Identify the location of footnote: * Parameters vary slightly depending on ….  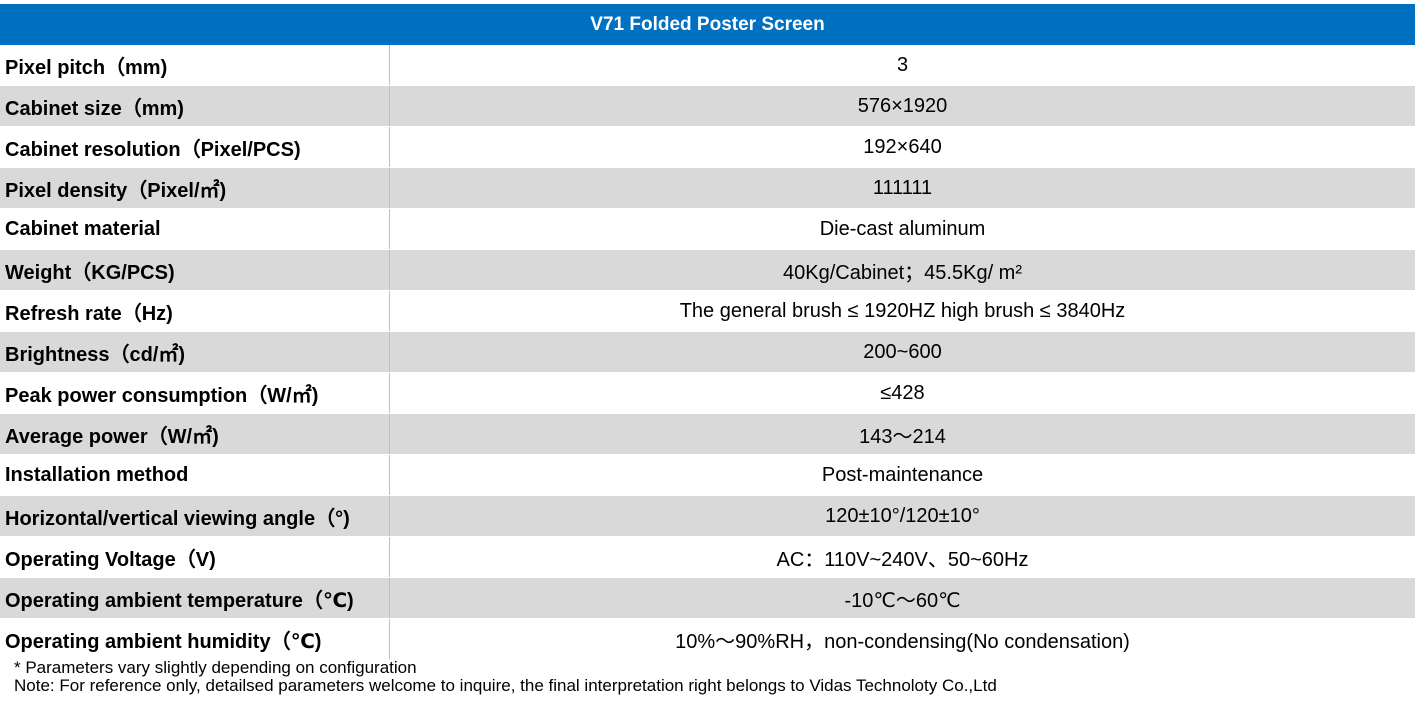
(505, 677).